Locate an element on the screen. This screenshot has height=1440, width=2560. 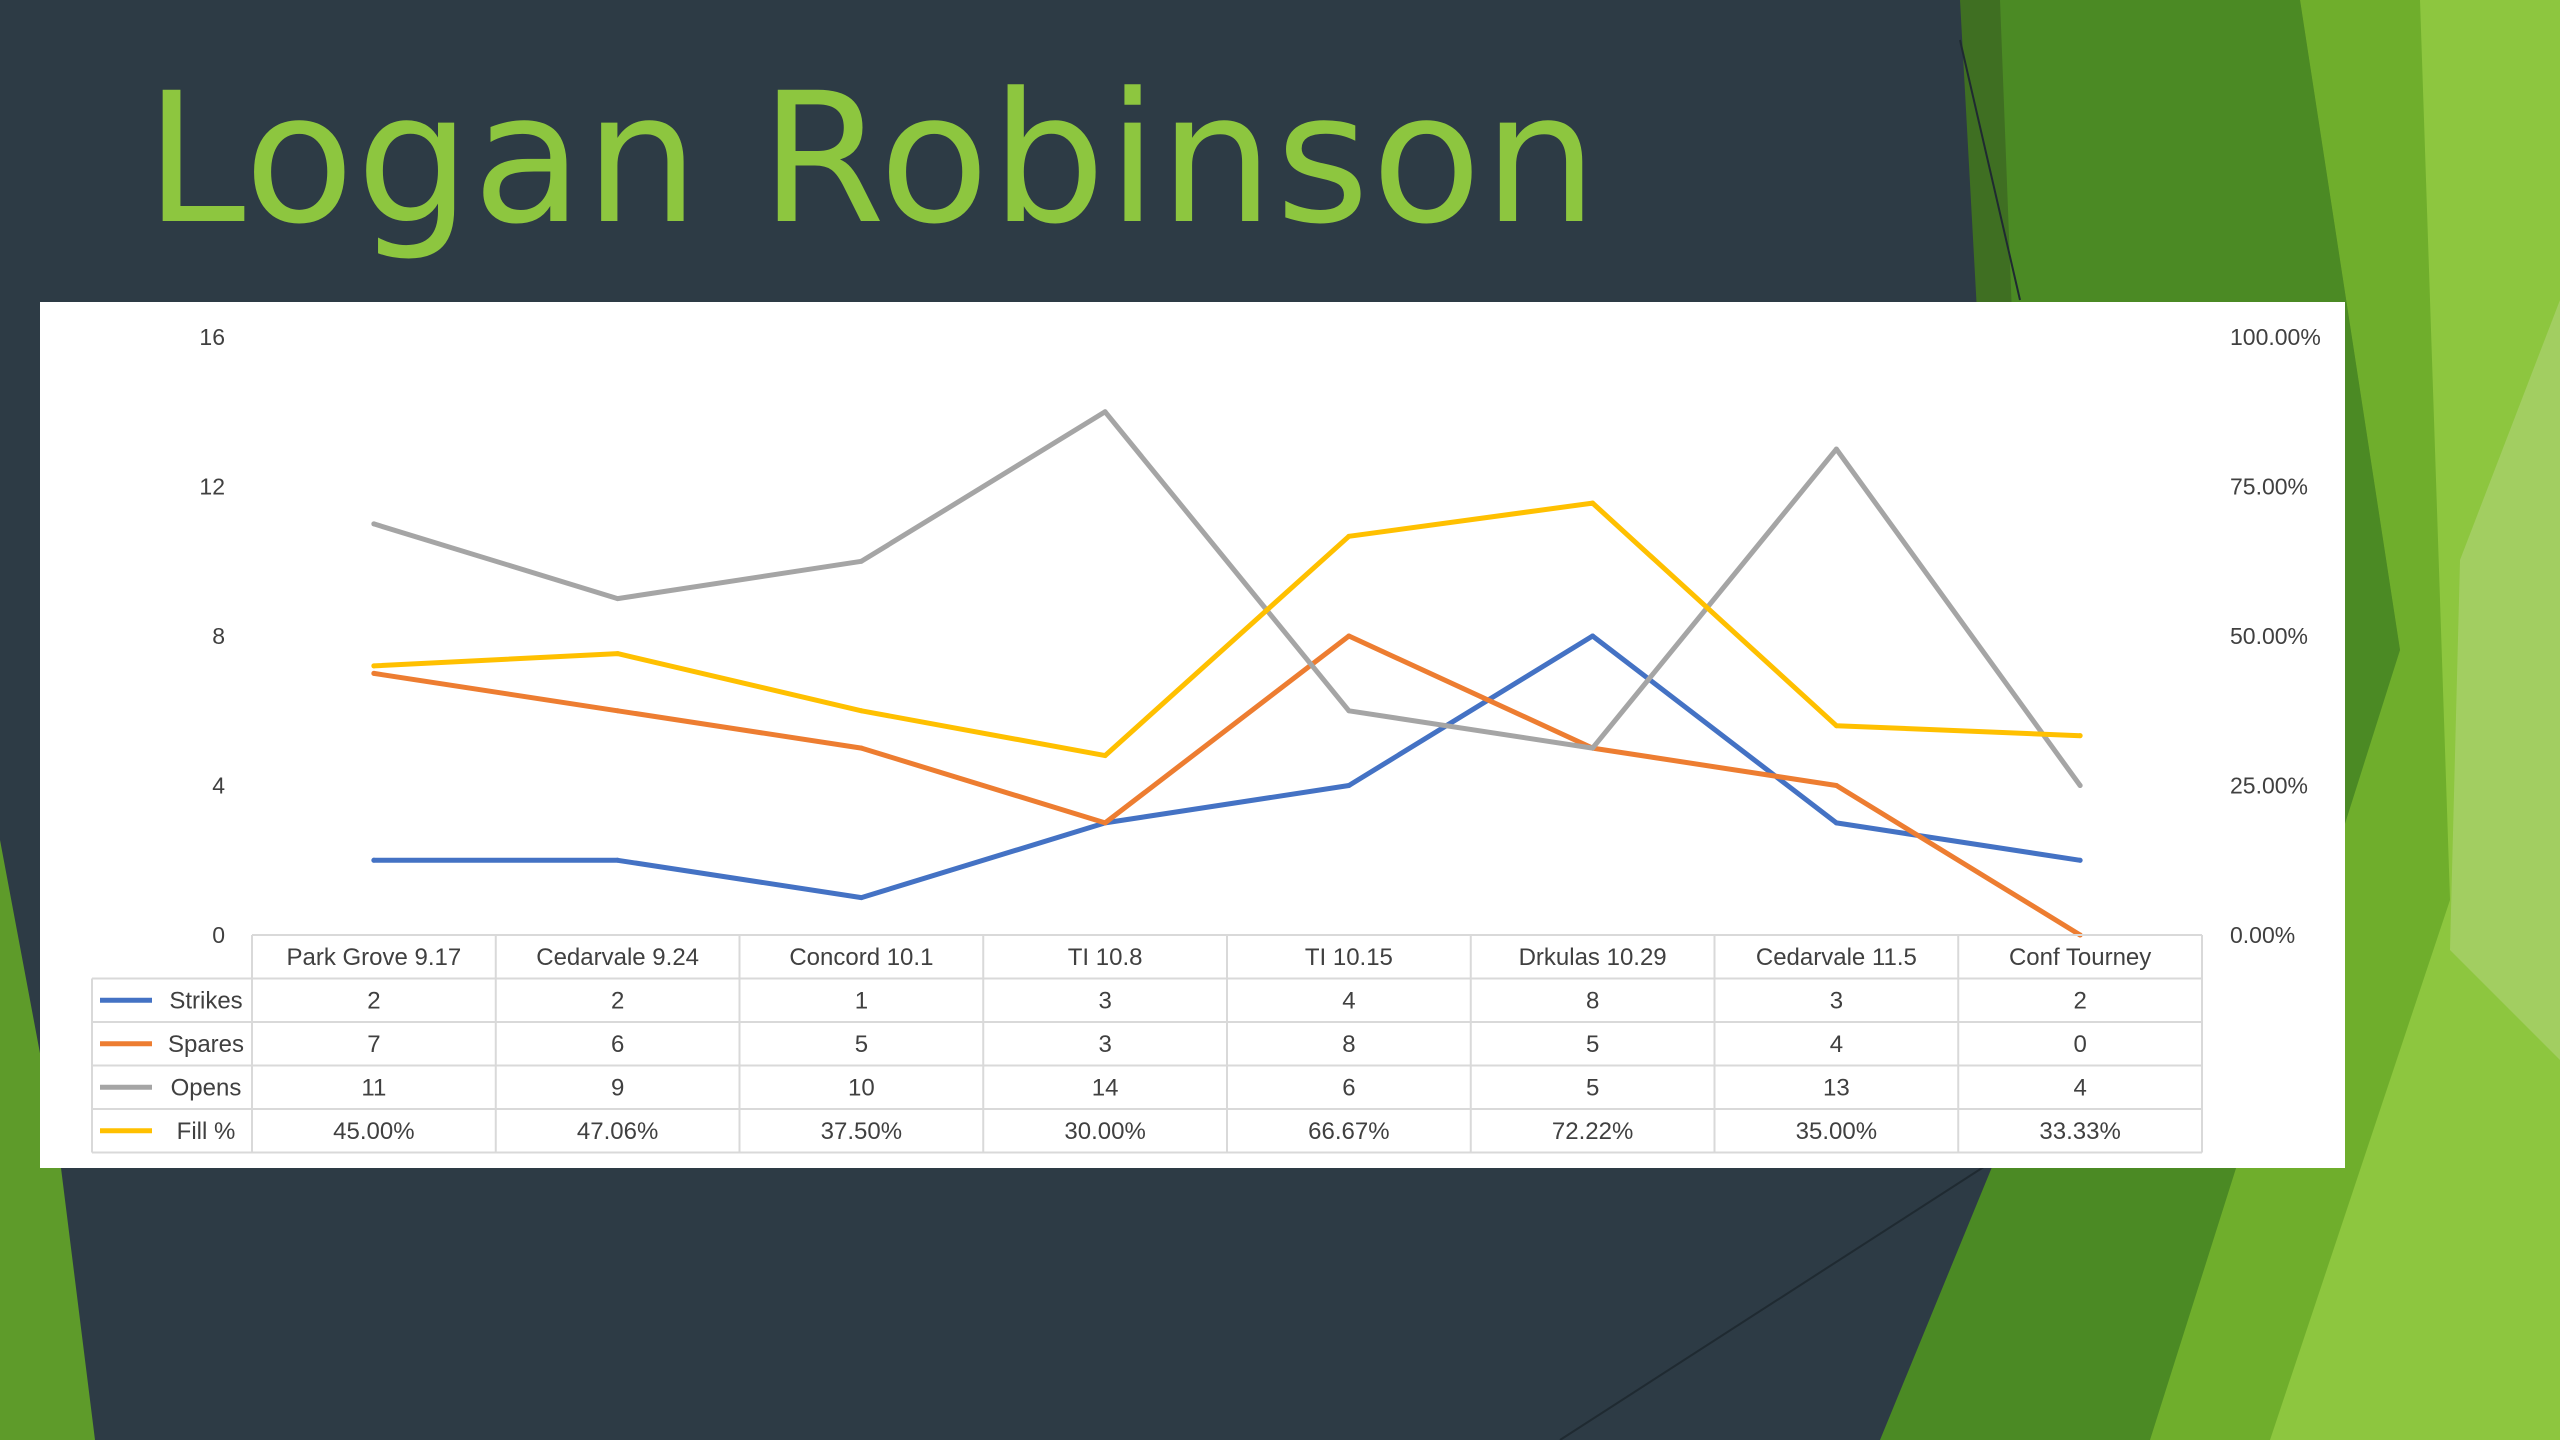
table-cell-value: 45.00% is located at coordinates (373, 1131).